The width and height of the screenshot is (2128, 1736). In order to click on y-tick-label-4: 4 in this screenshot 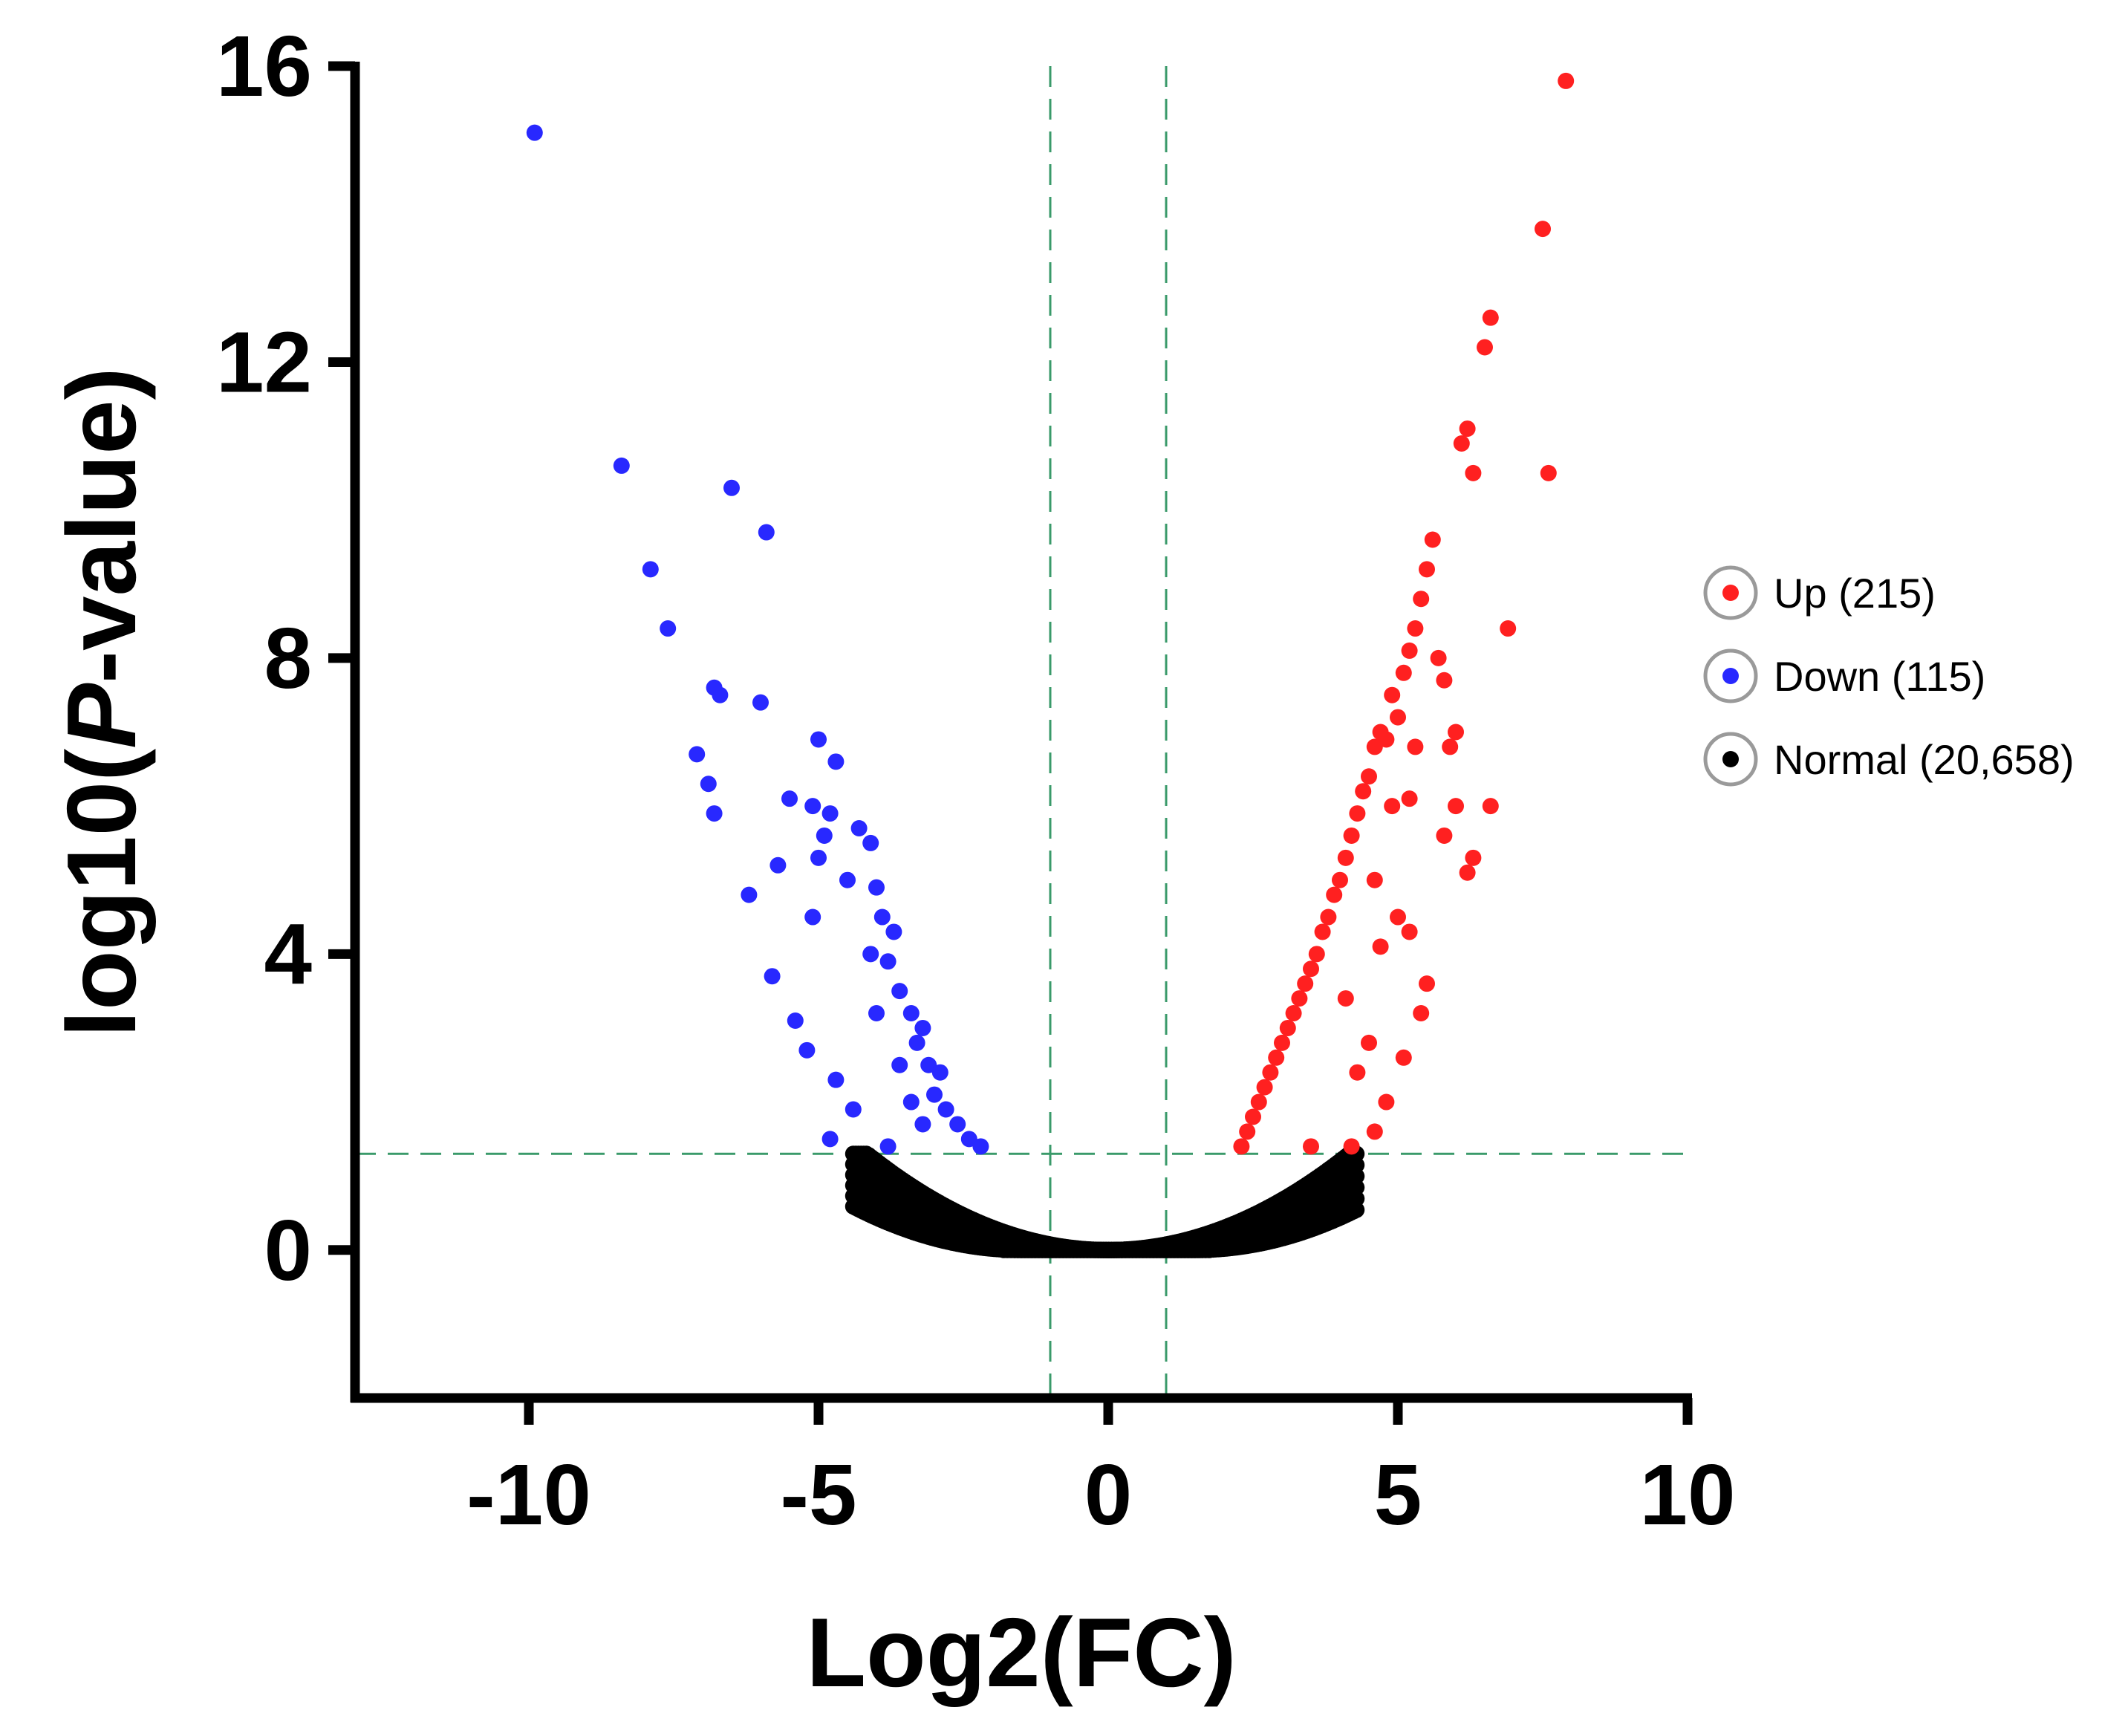, I will do `click(288, 954)`.